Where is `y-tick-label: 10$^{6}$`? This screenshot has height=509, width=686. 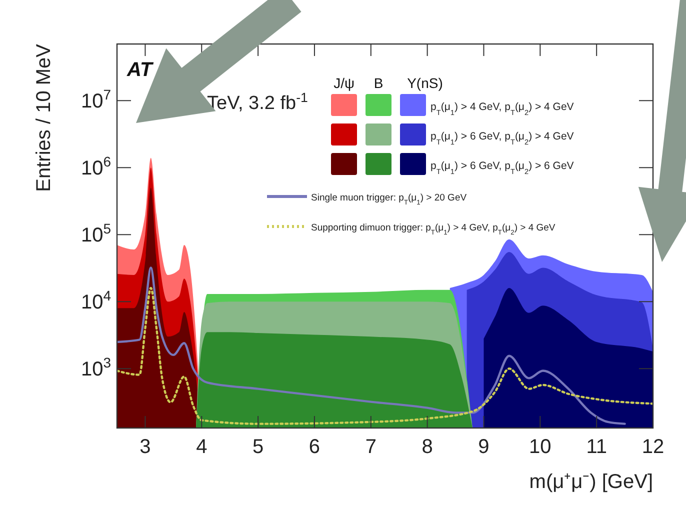 y-tick-label: 10$^{6}$ is located at coordinates (96, 167).